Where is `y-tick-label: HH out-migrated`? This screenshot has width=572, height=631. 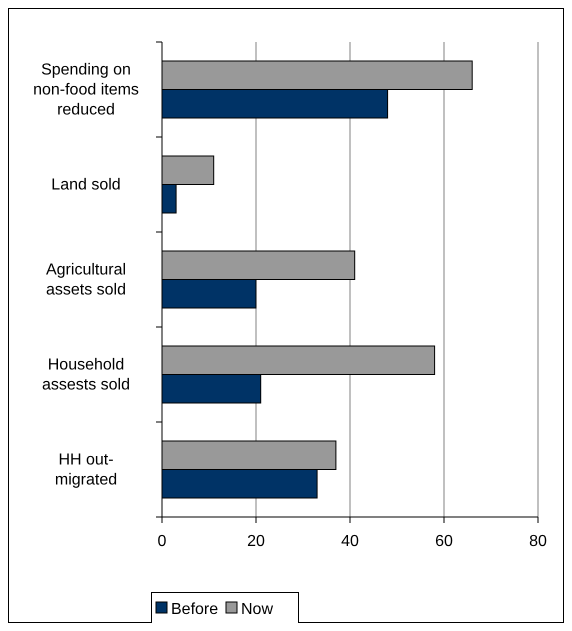 y-tick-label: HH out-migrated is located at coordinates (86, 470).